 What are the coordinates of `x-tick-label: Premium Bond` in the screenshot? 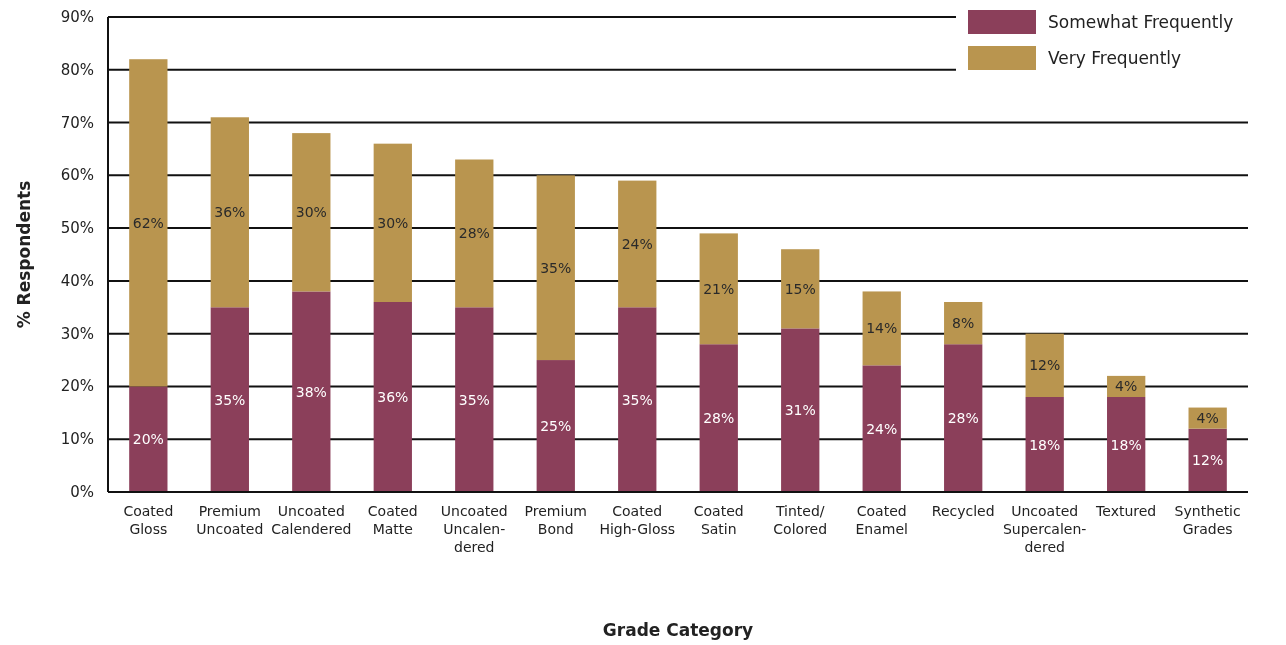 It's located at (555, 520).